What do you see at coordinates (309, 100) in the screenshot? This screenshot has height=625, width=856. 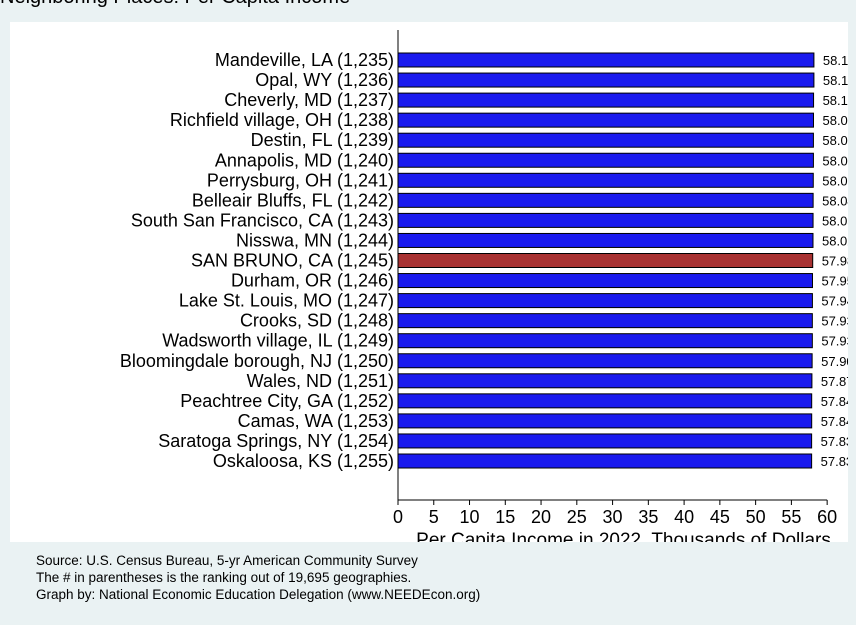 I see `category-label: Cheverly, MD (1,237)` at bounding box center [309, 100].